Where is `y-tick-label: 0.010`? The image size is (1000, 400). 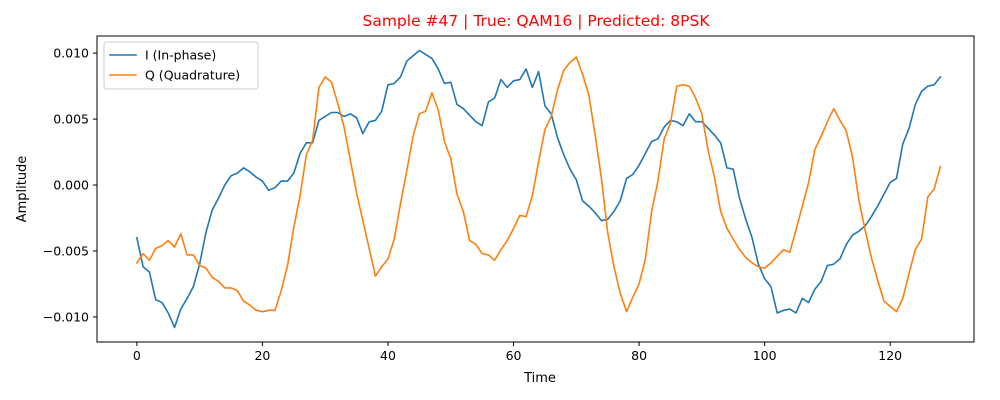 y-tick-label: 0.010 is located at coordinates (71, 53).